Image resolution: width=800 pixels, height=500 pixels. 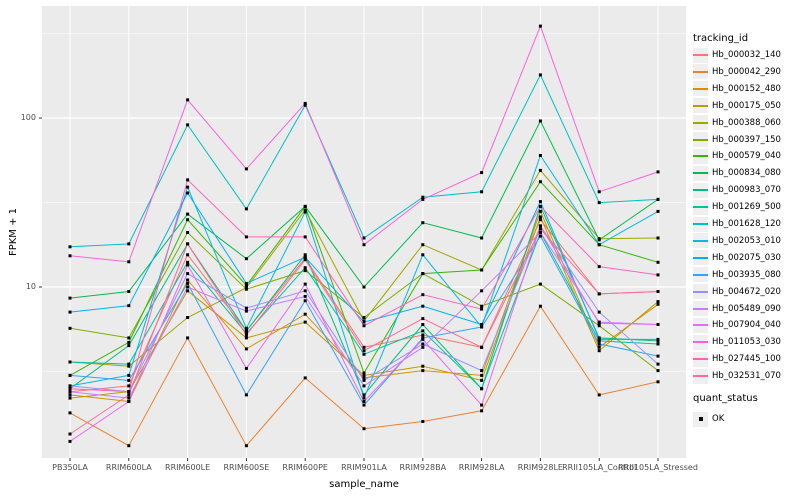 I want to click on legend-item-label: Hb_000032_140, so click(x=746, y=55).